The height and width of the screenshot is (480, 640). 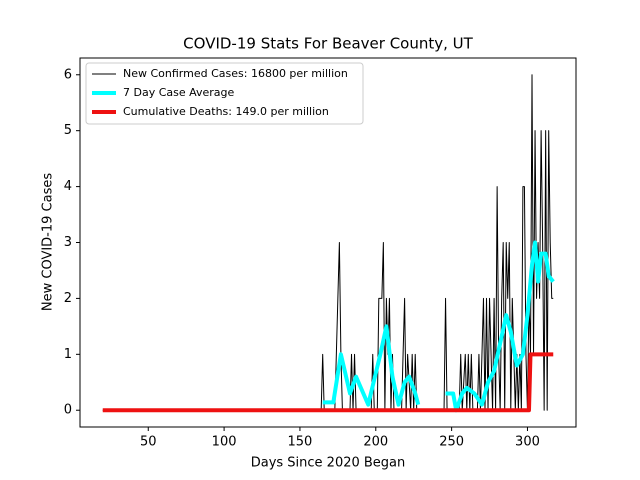 What do you see at coordinates (48, 242) in the screenshot?
I see `y-axis-label: New COVID-19 Cases` at bounding box center [48, 242].